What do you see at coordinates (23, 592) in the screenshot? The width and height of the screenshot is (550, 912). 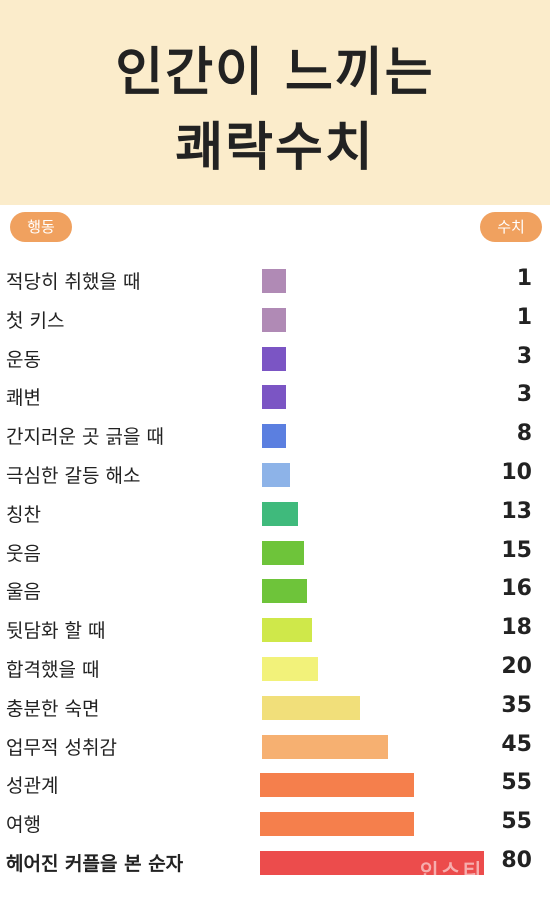 I see `category-label: 울음` at bounding box center [23, 592].